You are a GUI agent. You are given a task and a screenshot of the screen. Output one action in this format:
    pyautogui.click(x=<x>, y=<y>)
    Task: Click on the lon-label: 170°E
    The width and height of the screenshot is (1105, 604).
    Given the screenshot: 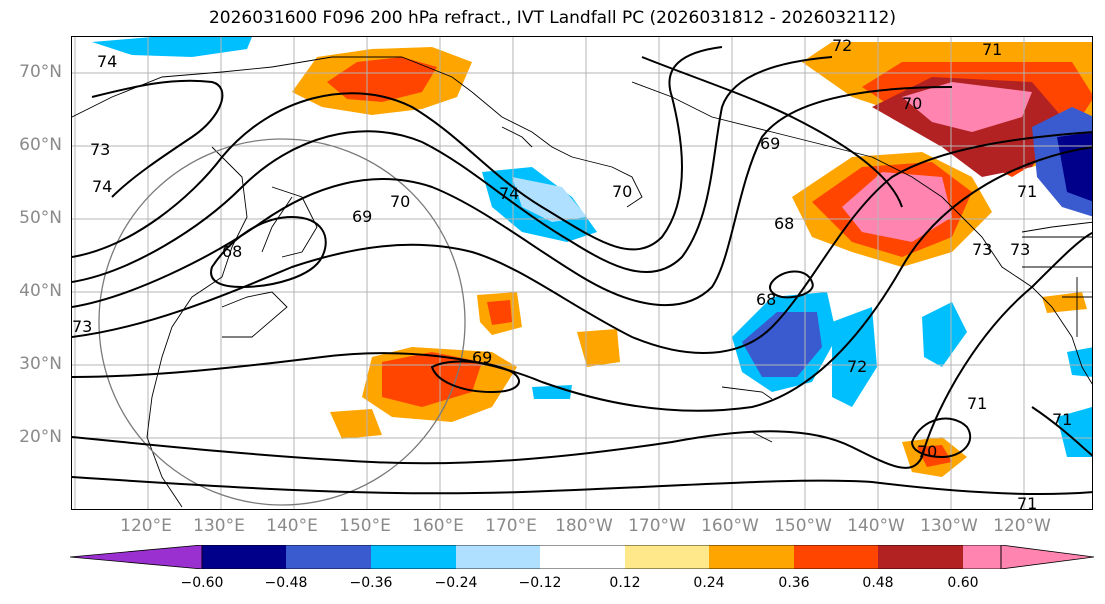 What is the action you would take?
    pyautogui.click(x=511, y=526)
    